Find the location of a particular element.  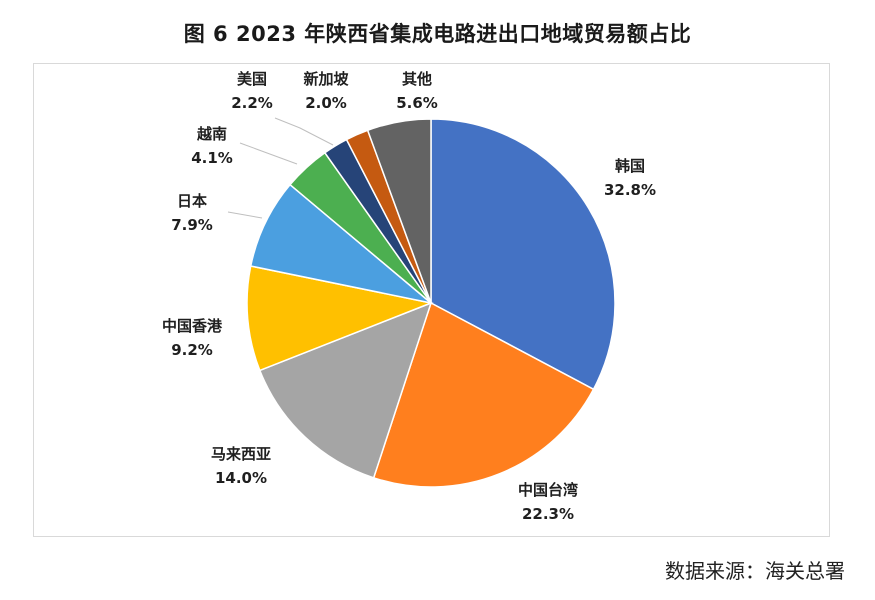

slice-label: 越南 is located at coordinates (211, 134).